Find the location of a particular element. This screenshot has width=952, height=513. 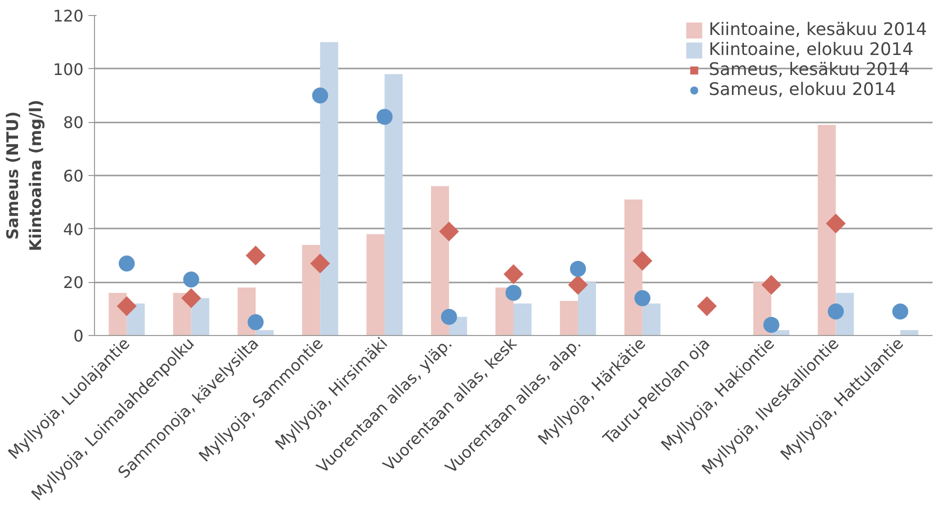

y-tick-label: 40 is located at coordinates (73, 229).